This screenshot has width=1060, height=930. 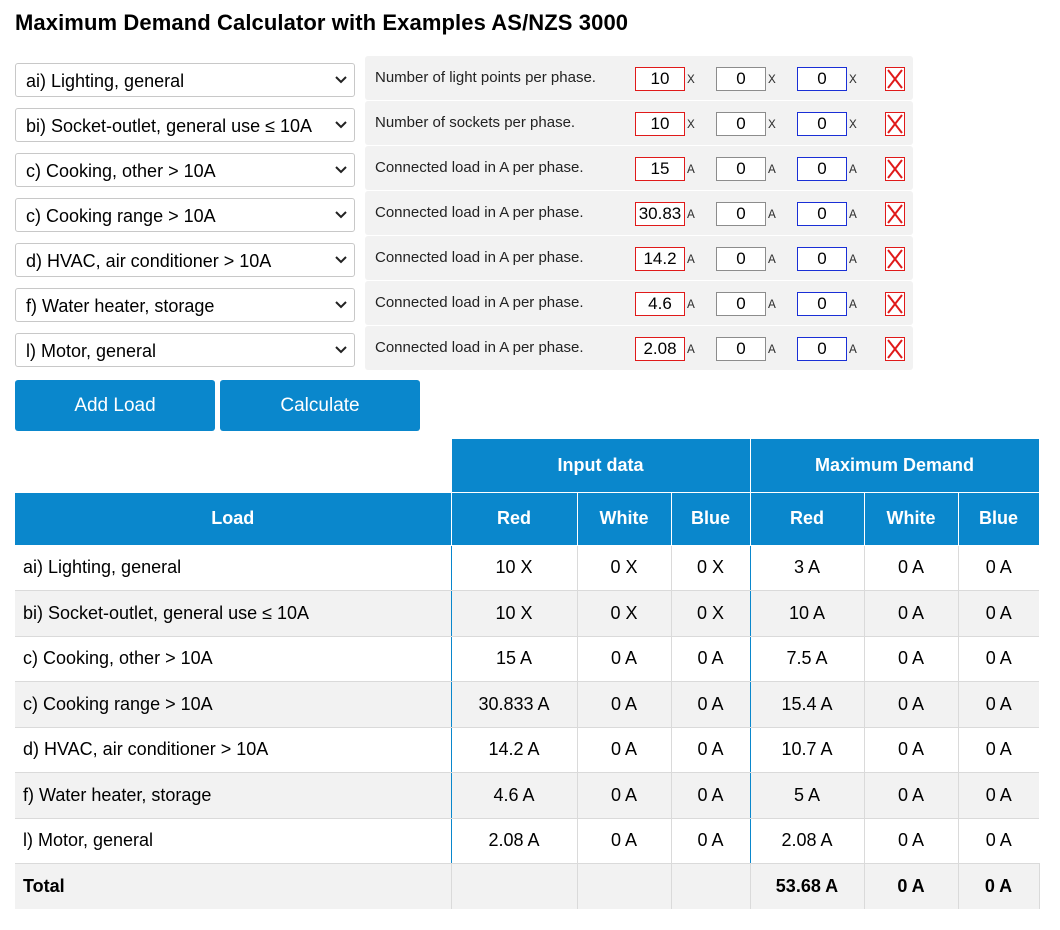 What do you see at coordinates (121, 216) in the screenshot?
I see `load-type-value: c) Cooking range > 10A` at bounding box center [121, 216].